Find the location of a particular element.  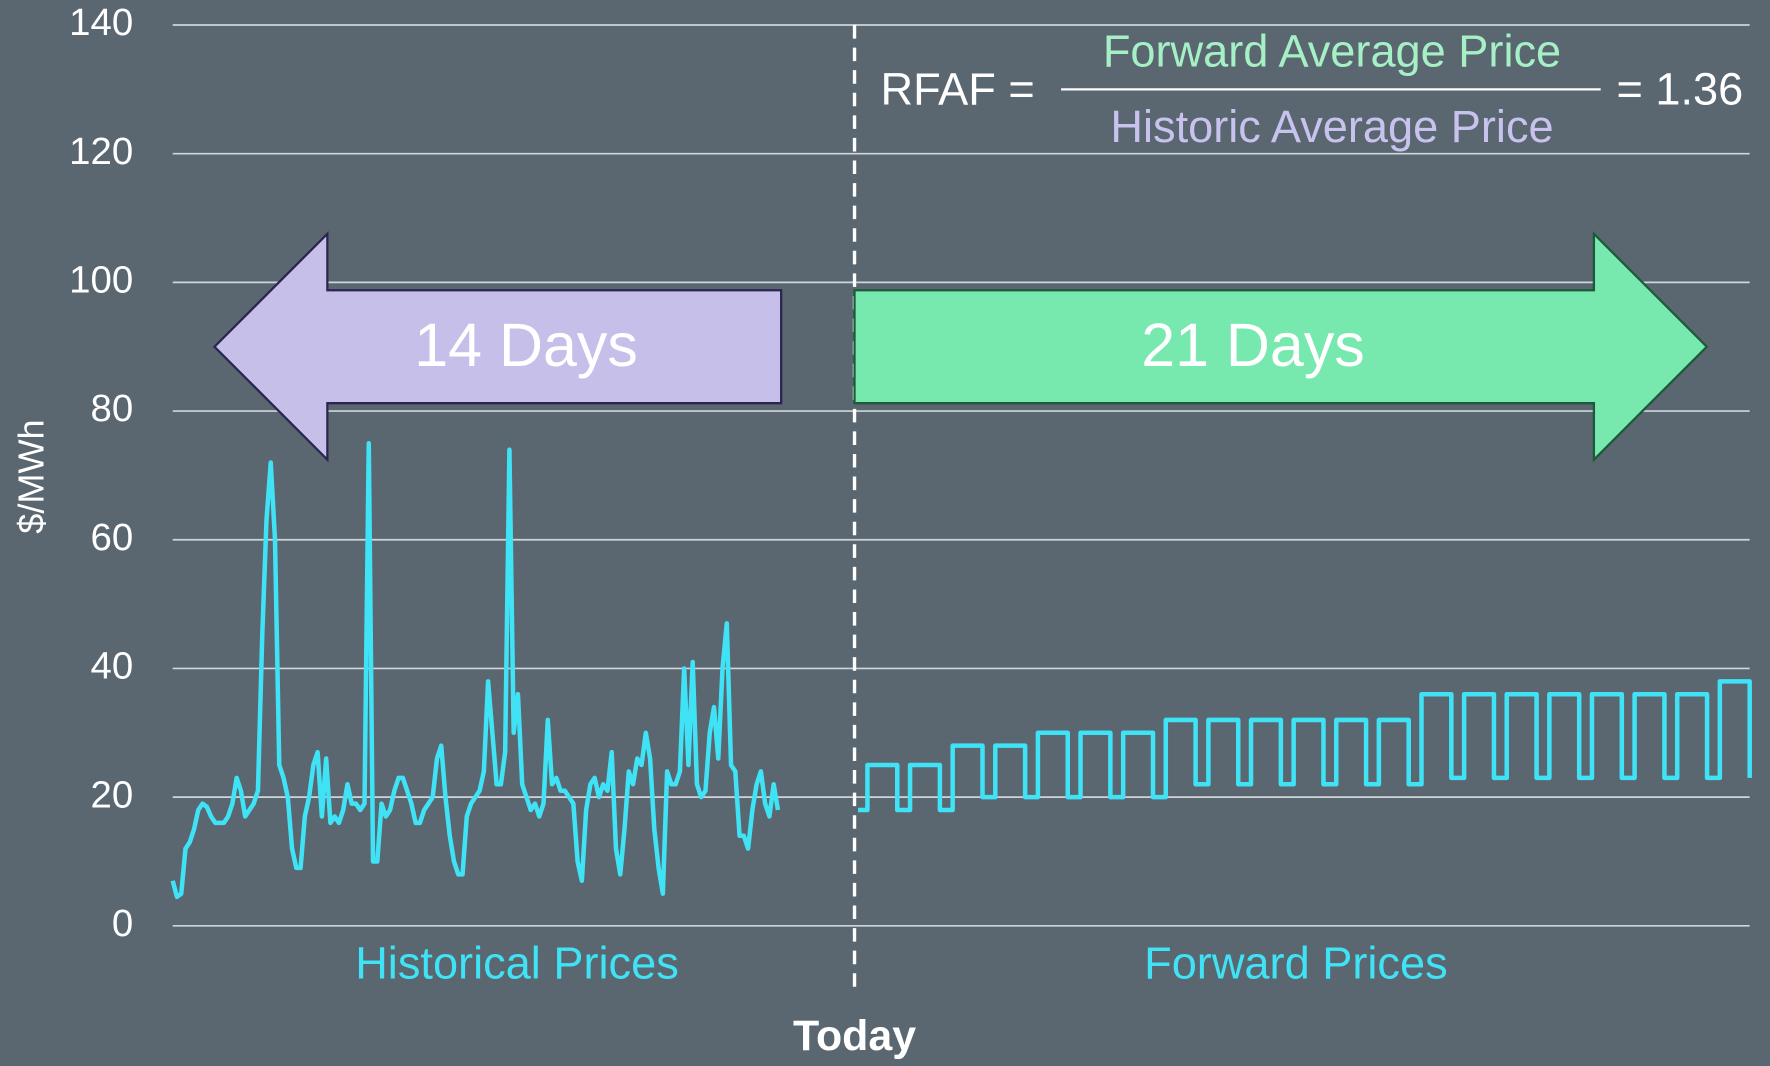

formula-numerator: Forward Average Price is located at coordinates (1332, 50).